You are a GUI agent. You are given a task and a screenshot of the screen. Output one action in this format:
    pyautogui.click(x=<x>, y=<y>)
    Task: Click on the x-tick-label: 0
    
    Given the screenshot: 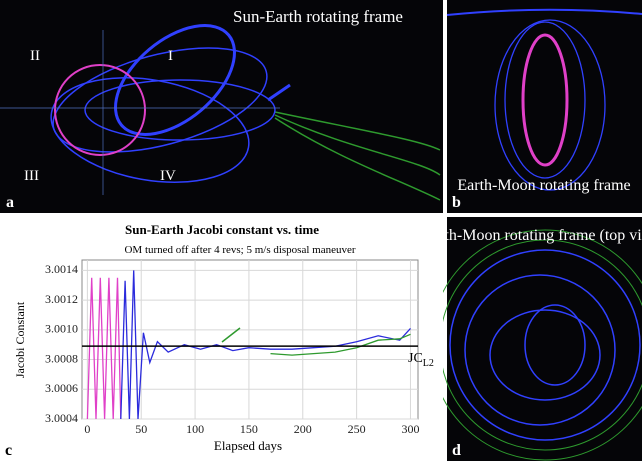 What is the action you would take?
    pyautogui.click(x=87, y=429)
    